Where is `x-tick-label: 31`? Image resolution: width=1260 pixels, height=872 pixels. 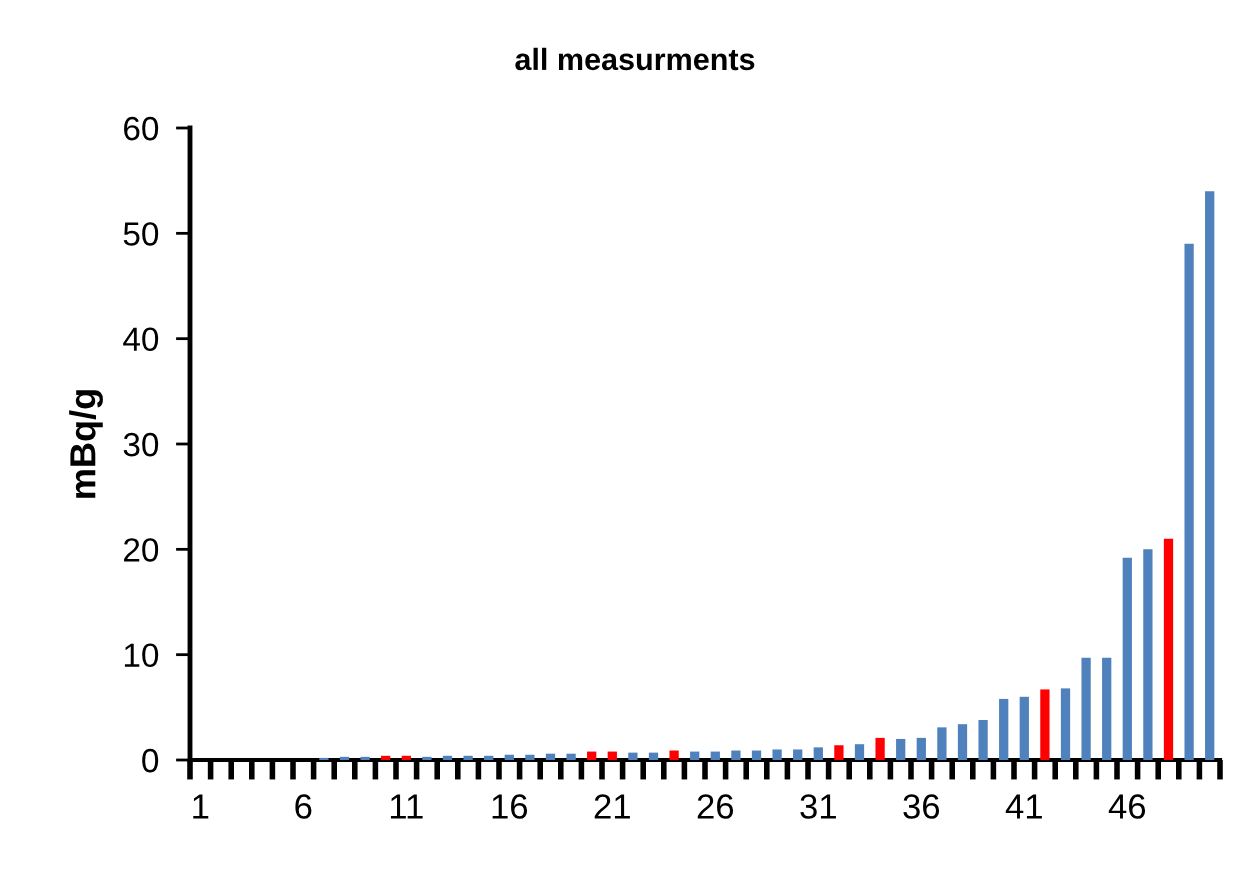
x-tick-label: 31 is located at coordinates (818, 806).